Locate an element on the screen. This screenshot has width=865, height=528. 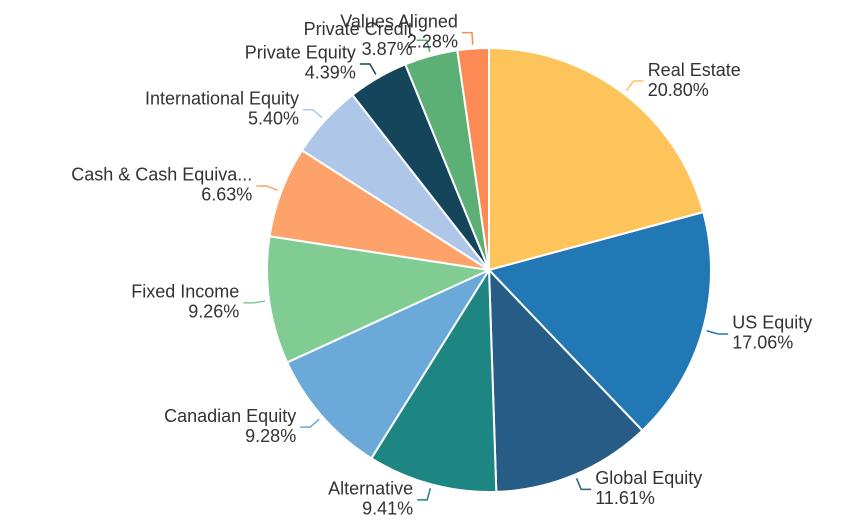
slice-value-label: 9.28% is located at coordinates (270, 436).